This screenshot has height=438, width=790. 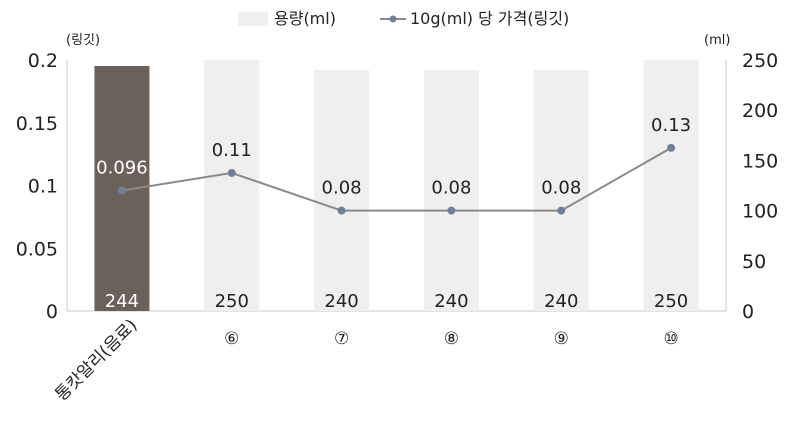 What do you see at coordinates (393, 19) in the screenshot?
I see `legend-line-marker` at bounding box center [393, 19].